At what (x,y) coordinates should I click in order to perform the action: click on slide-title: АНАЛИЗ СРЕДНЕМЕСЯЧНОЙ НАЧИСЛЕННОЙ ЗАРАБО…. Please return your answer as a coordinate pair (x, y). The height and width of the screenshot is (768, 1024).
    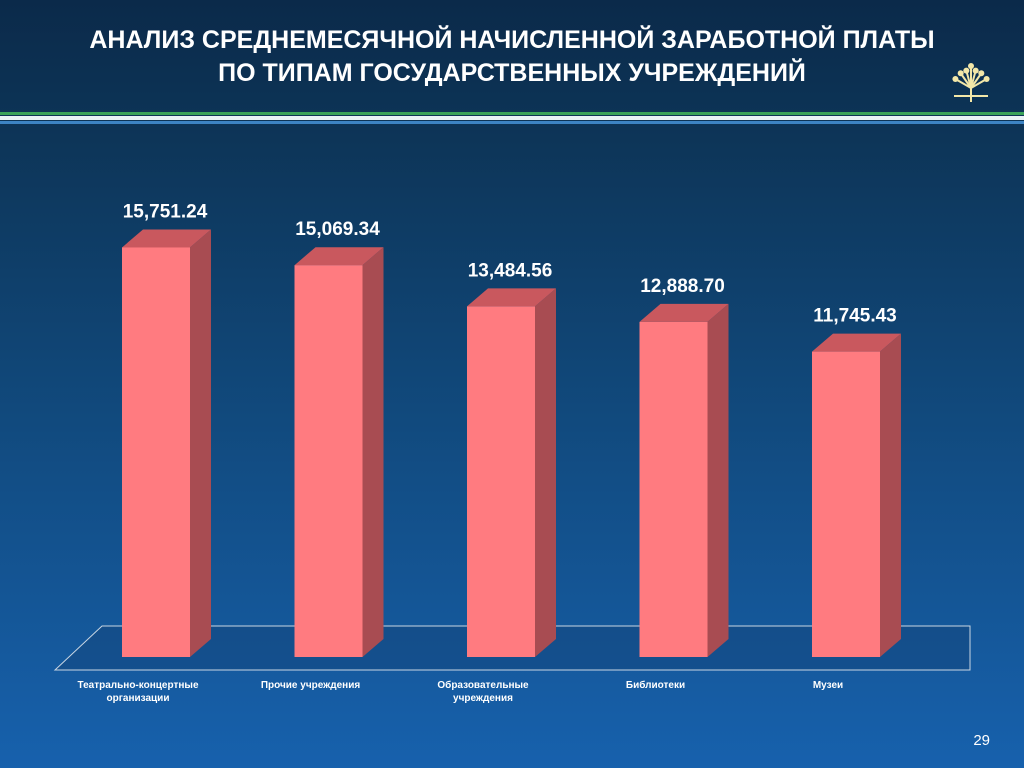
    Looking at the image, I should click on (512, 57).